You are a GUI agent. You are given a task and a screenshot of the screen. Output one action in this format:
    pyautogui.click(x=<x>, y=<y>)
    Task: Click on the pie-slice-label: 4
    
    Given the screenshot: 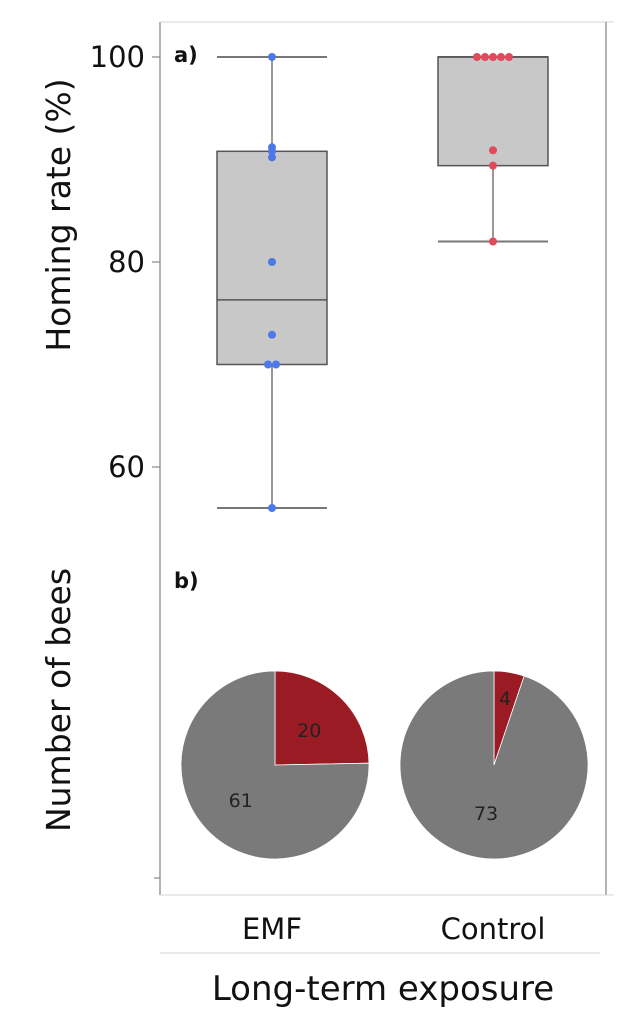 What is the action you would take?
    pyautogui.click(x=505, y=699)
    